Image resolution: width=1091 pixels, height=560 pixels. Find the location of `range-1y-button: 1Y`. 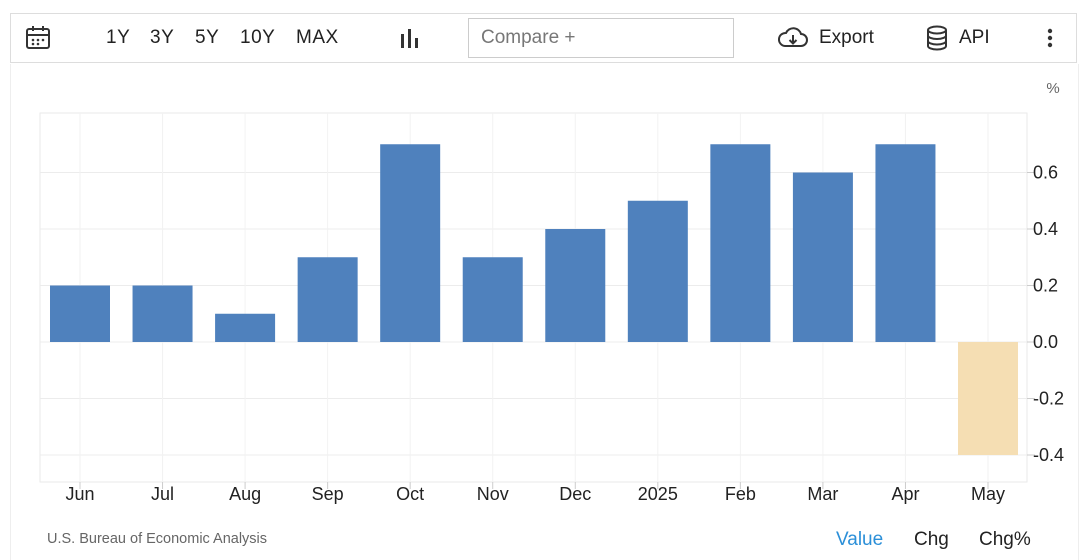

range-1y-button: 1Y is located at coordinates (118, 37).